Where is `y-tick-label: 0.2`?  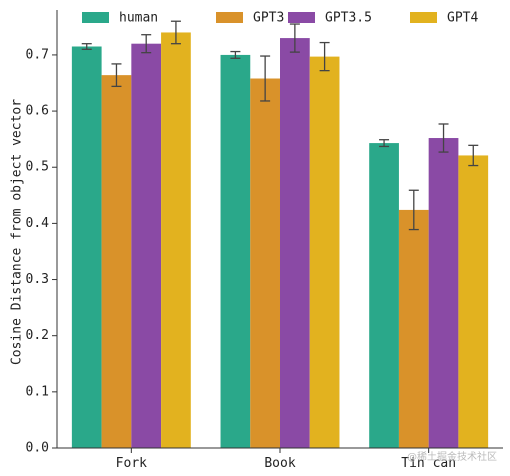
y-tick-label: 0.2 is located at coordinates (37, 335).